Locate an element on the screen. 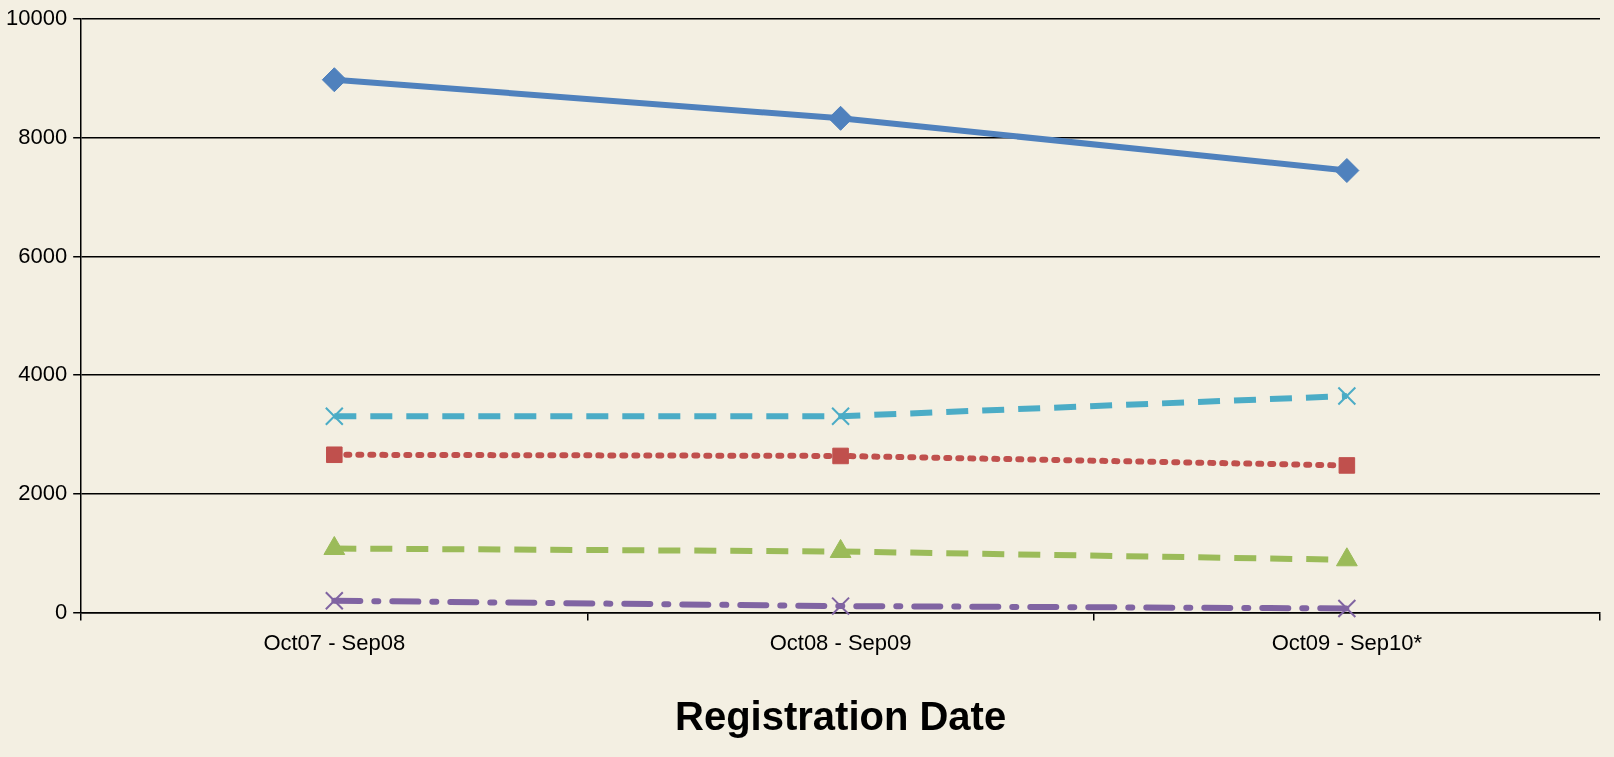  x-axis-title: Registration Date is located at coordinates (841, 716).